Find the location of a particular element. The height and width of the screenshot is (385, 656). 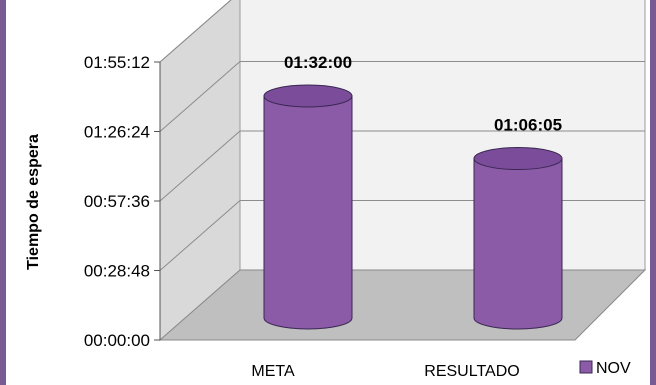

legend-label: NOV is located at coordinates (613, 368).